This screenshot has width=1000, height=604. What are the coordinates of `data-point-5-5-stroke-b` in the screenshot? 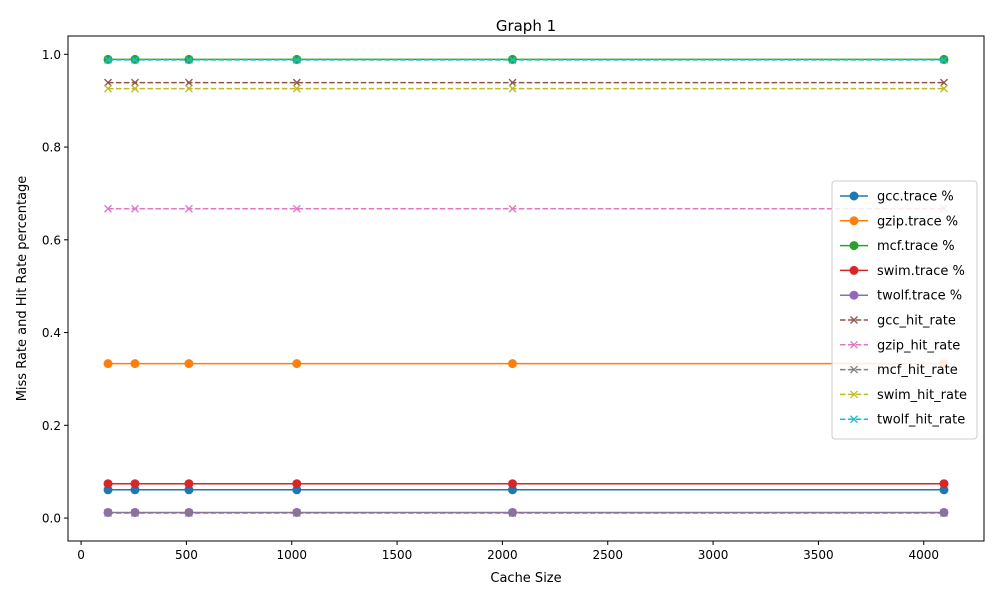 It's located at (944, 82).